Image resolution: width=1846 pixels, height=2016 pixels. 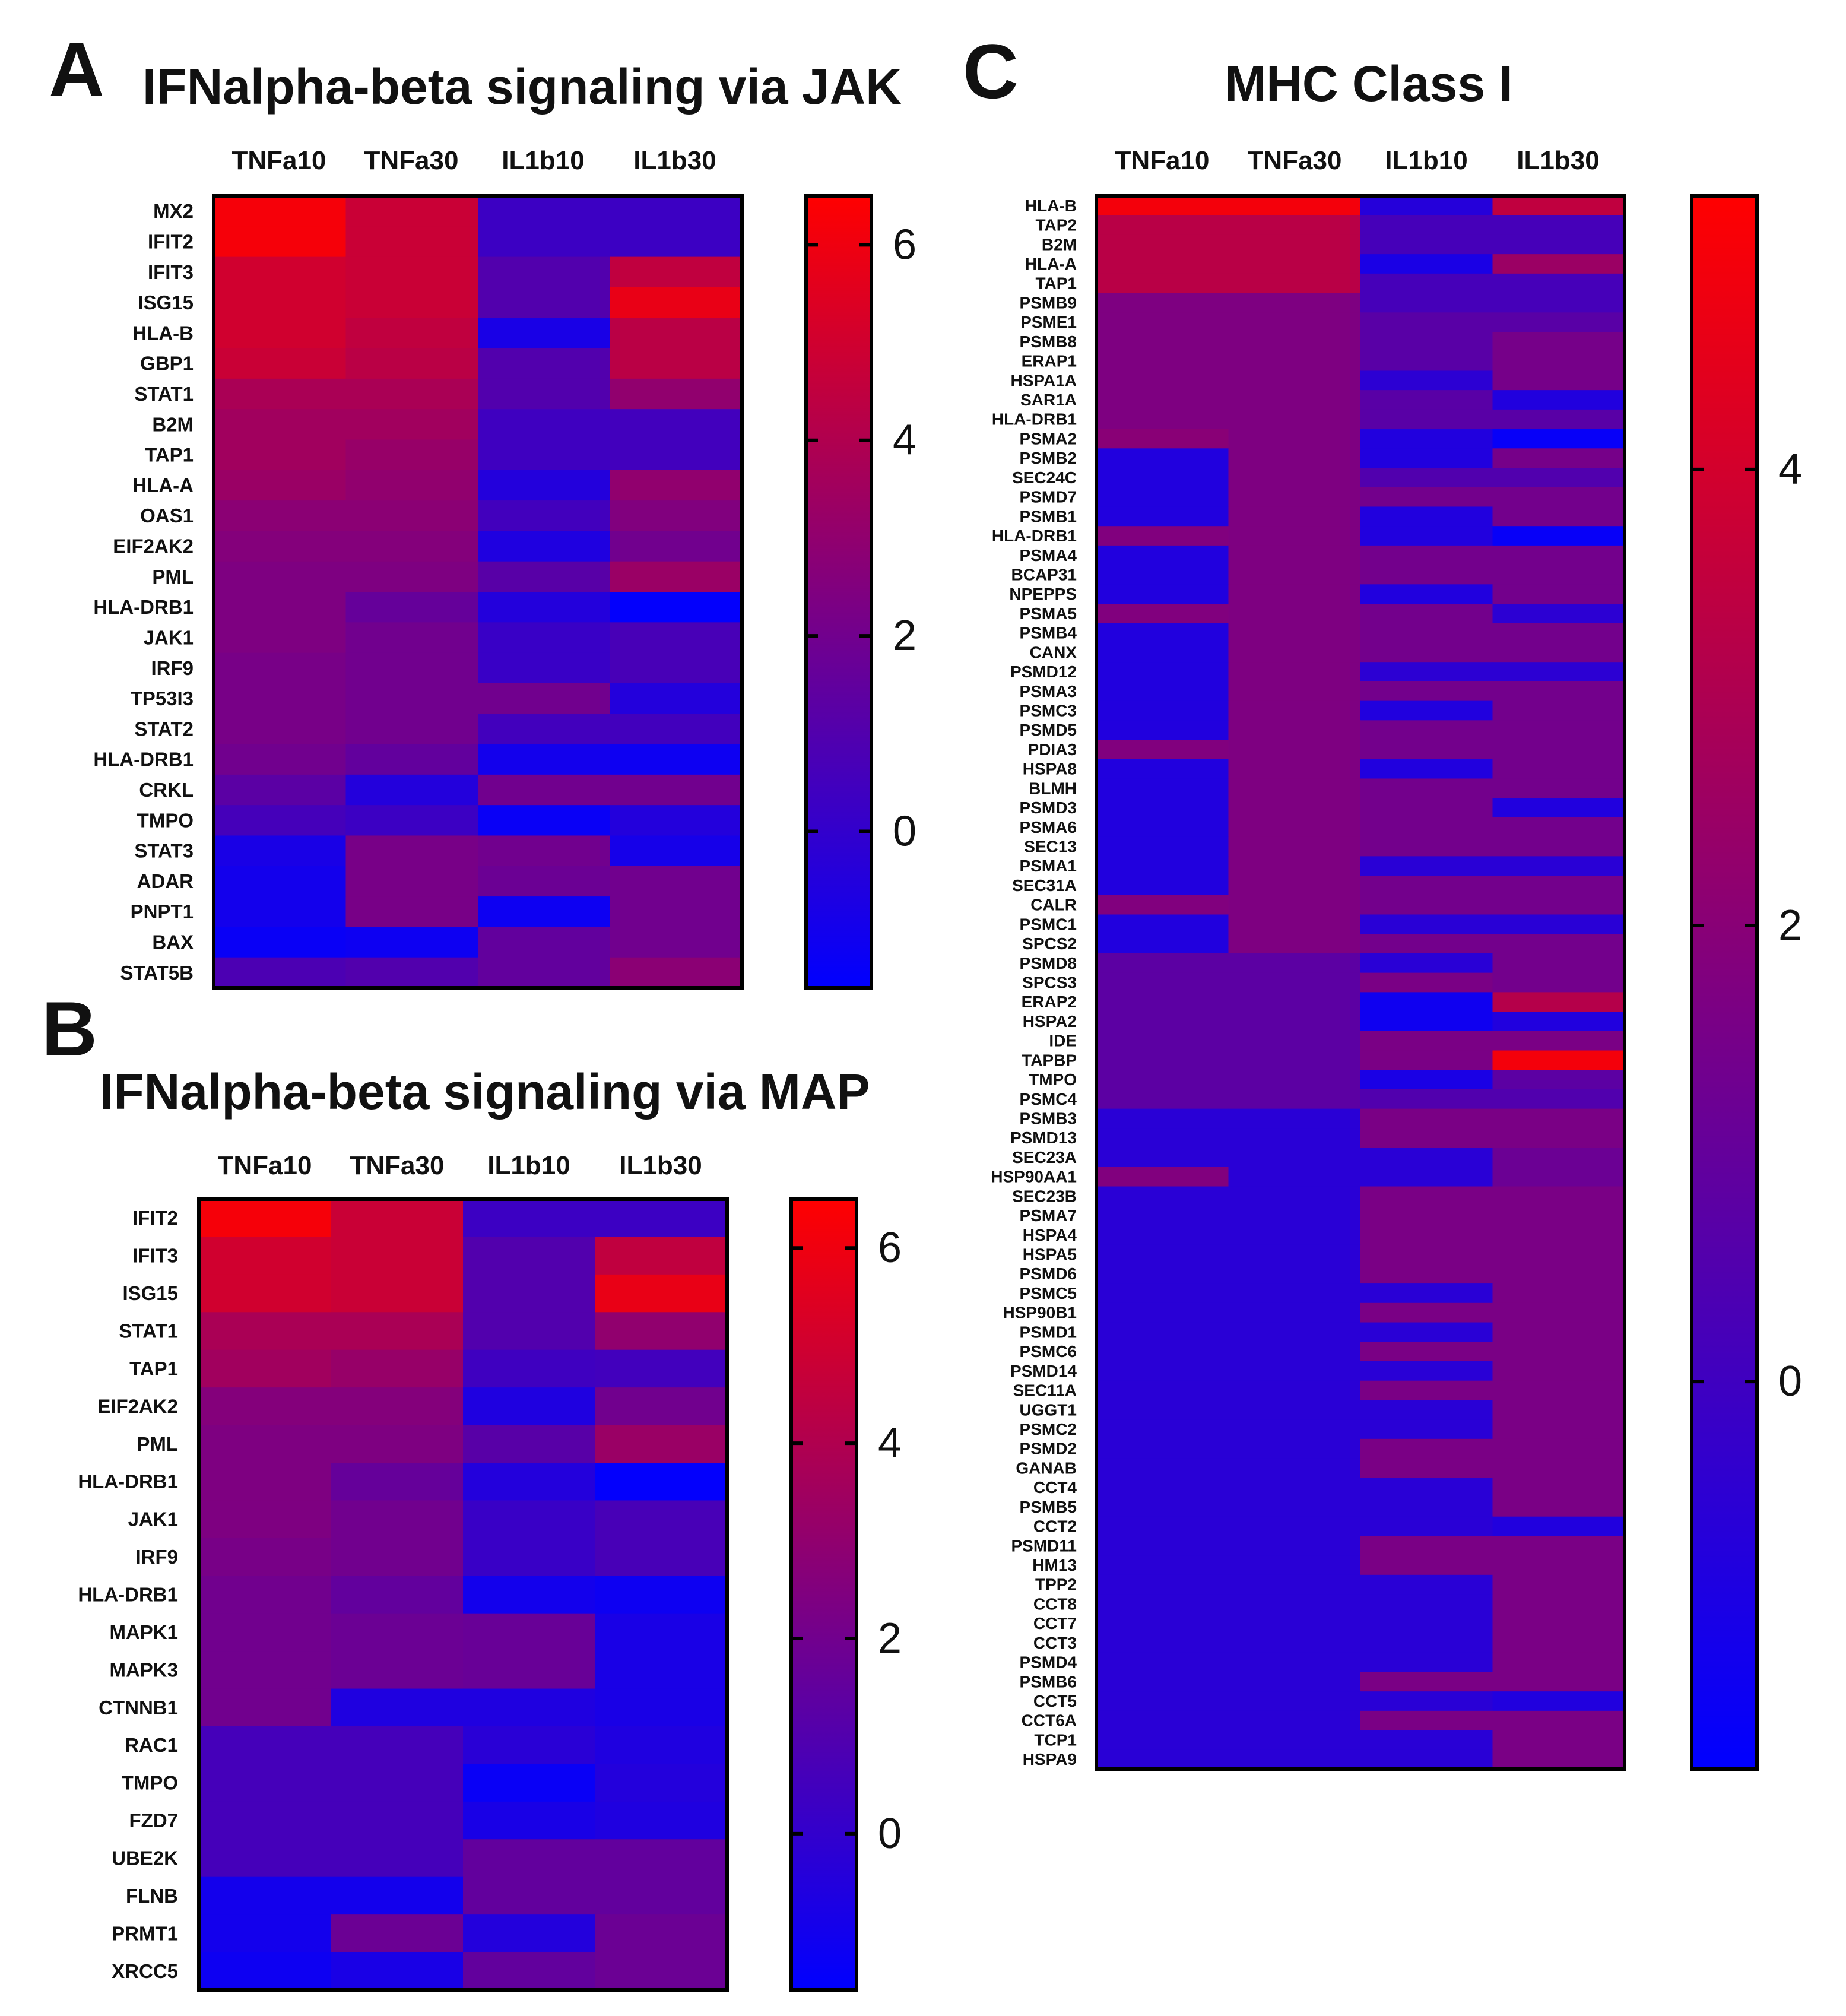 I want to click on row-label: HLA-A, so click(x=1051, y=264).